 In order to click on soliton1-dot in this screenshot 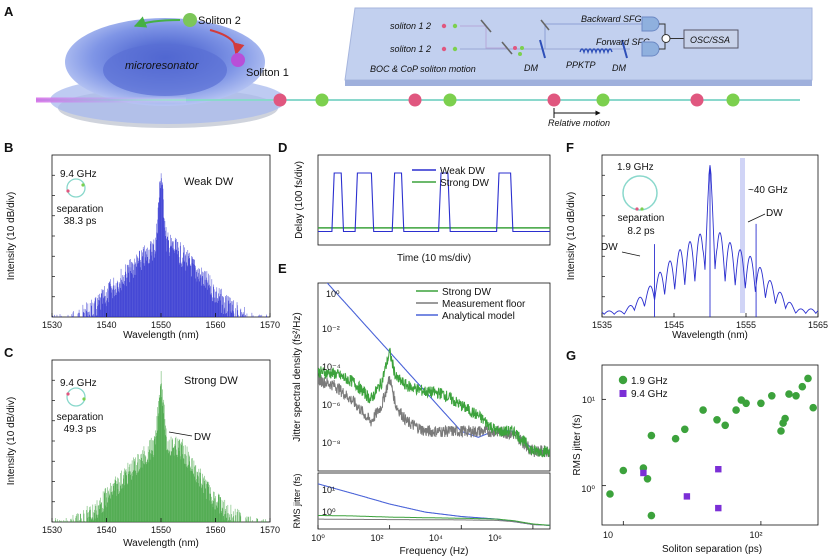, I will do `click(238, 60)`.